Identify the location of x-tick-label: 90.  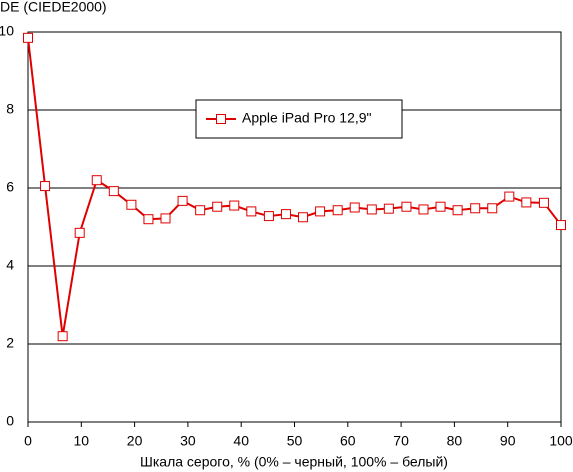
(508, 441).